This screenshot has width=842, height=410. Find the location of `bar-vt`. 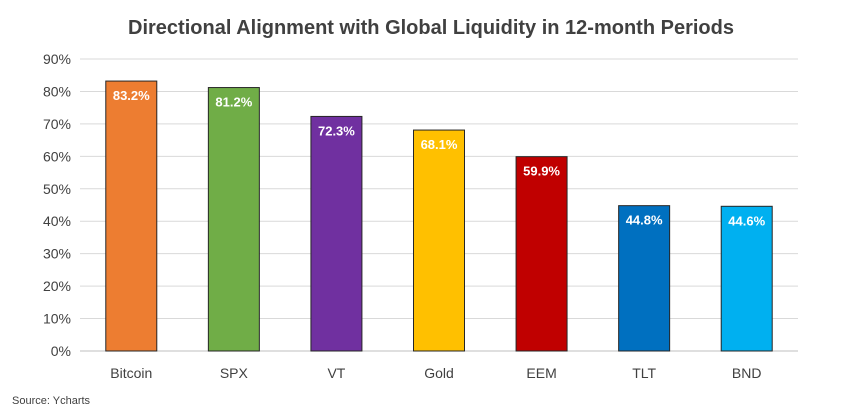

bar-vt is located at coordinates (336, 233).